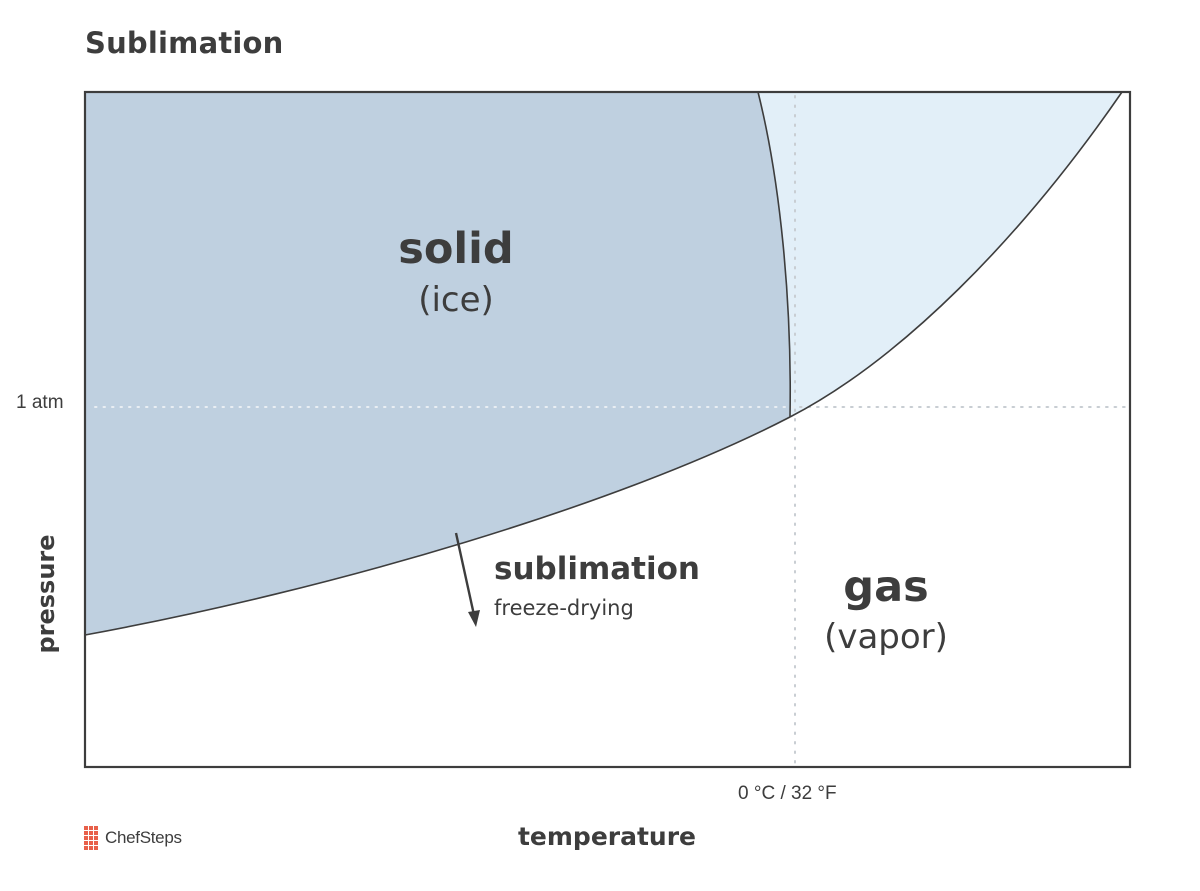 The height and width of the screenshot is (891, 1200). Describe the element at coordinates (456, 300) in the screenshot. I see `solid-region-subtitle: (ice)` at that location.